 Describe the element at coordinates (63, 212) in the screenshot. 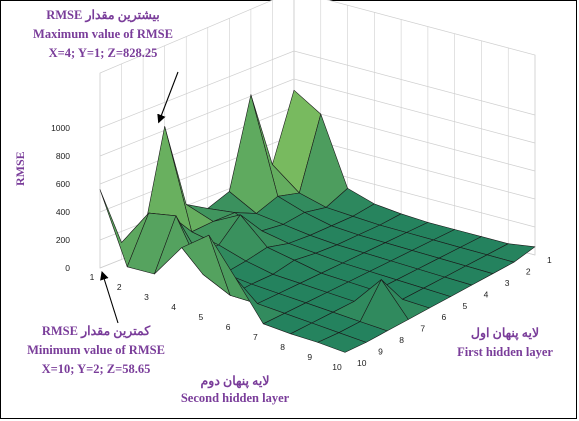

I see `z-tick-label: 400` at that location.